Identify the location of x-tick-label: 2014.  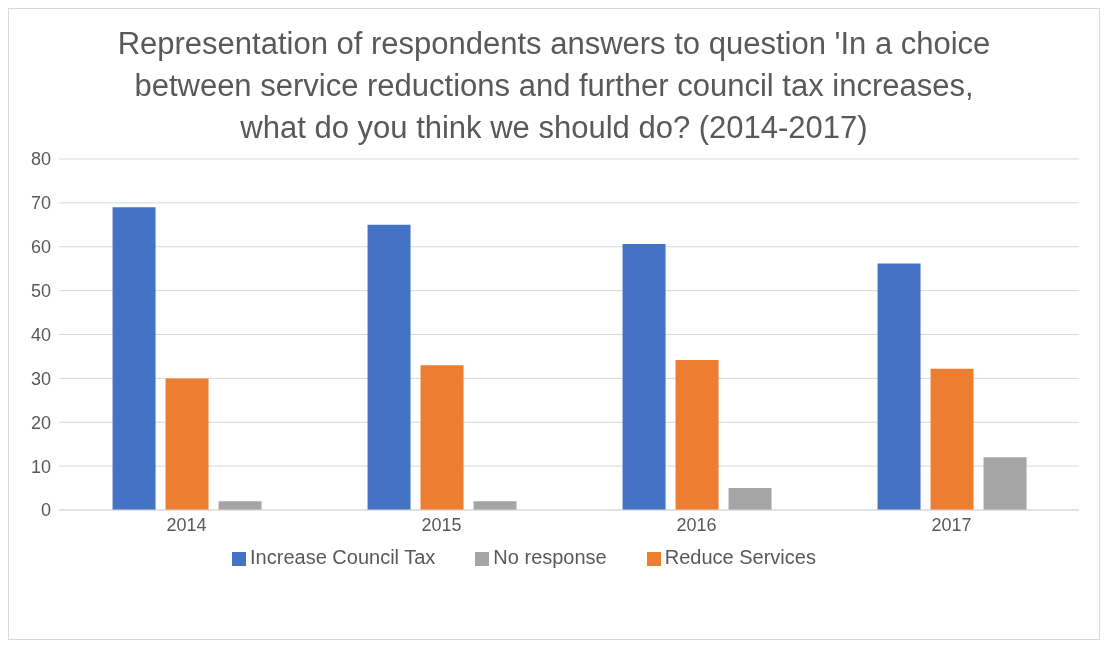
(186, 524).